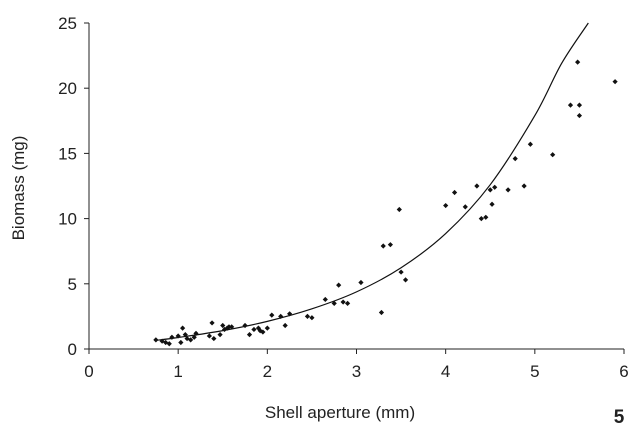 The image size is (636, 427). Describe the element at coordinates (356, 371) in the screenshot. I see `x-tick-label: 3` at that location.